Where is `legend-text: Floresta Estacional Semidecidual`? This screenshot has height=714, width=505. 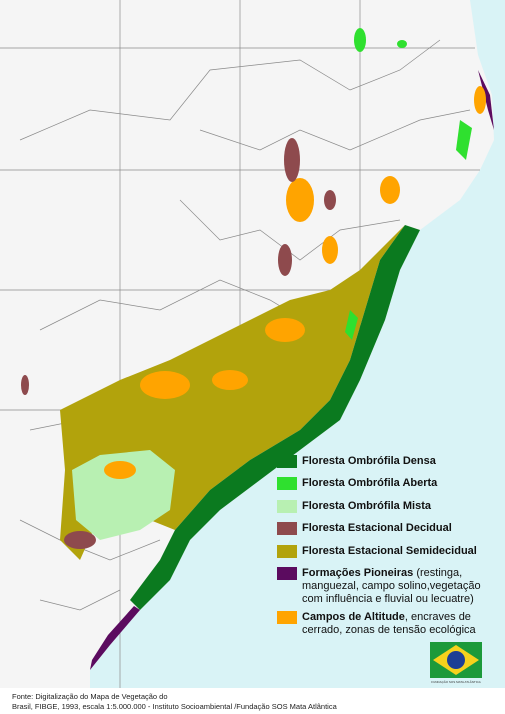 legend-text: Floresta Estacional Semidecidual is located at coordinates (400, 551).